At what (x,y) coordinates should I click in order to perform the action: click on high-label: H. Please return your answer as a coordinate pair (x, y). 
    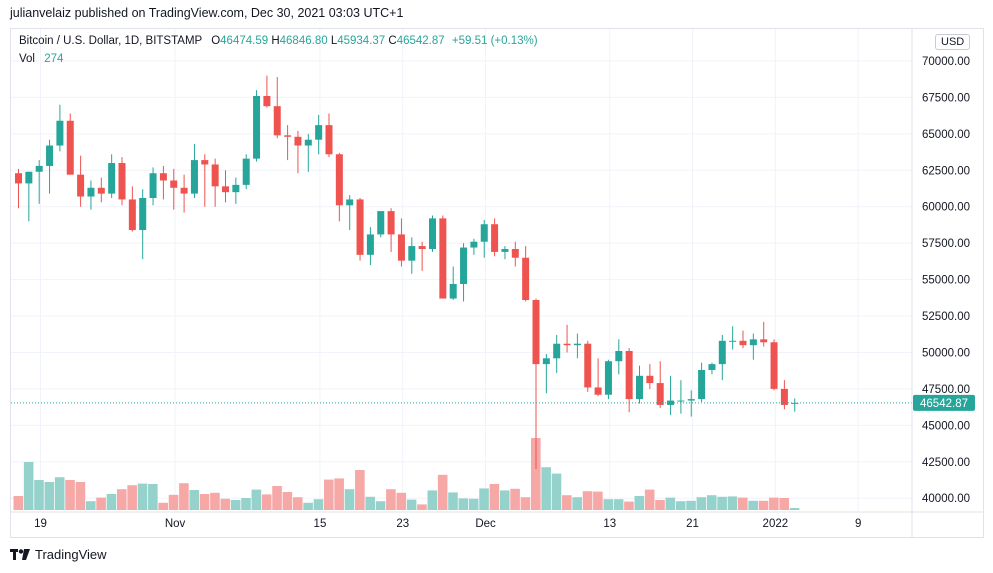
    Looking at the image, I should click on (275, 41).